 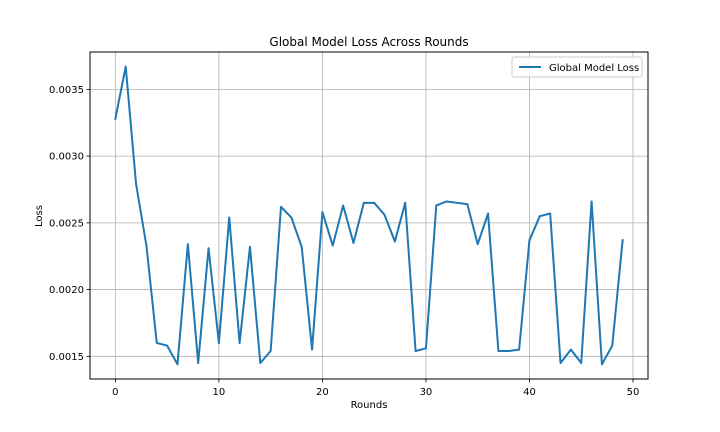 I want to click on x-tick-label: 20, so click(x=322, y=392).